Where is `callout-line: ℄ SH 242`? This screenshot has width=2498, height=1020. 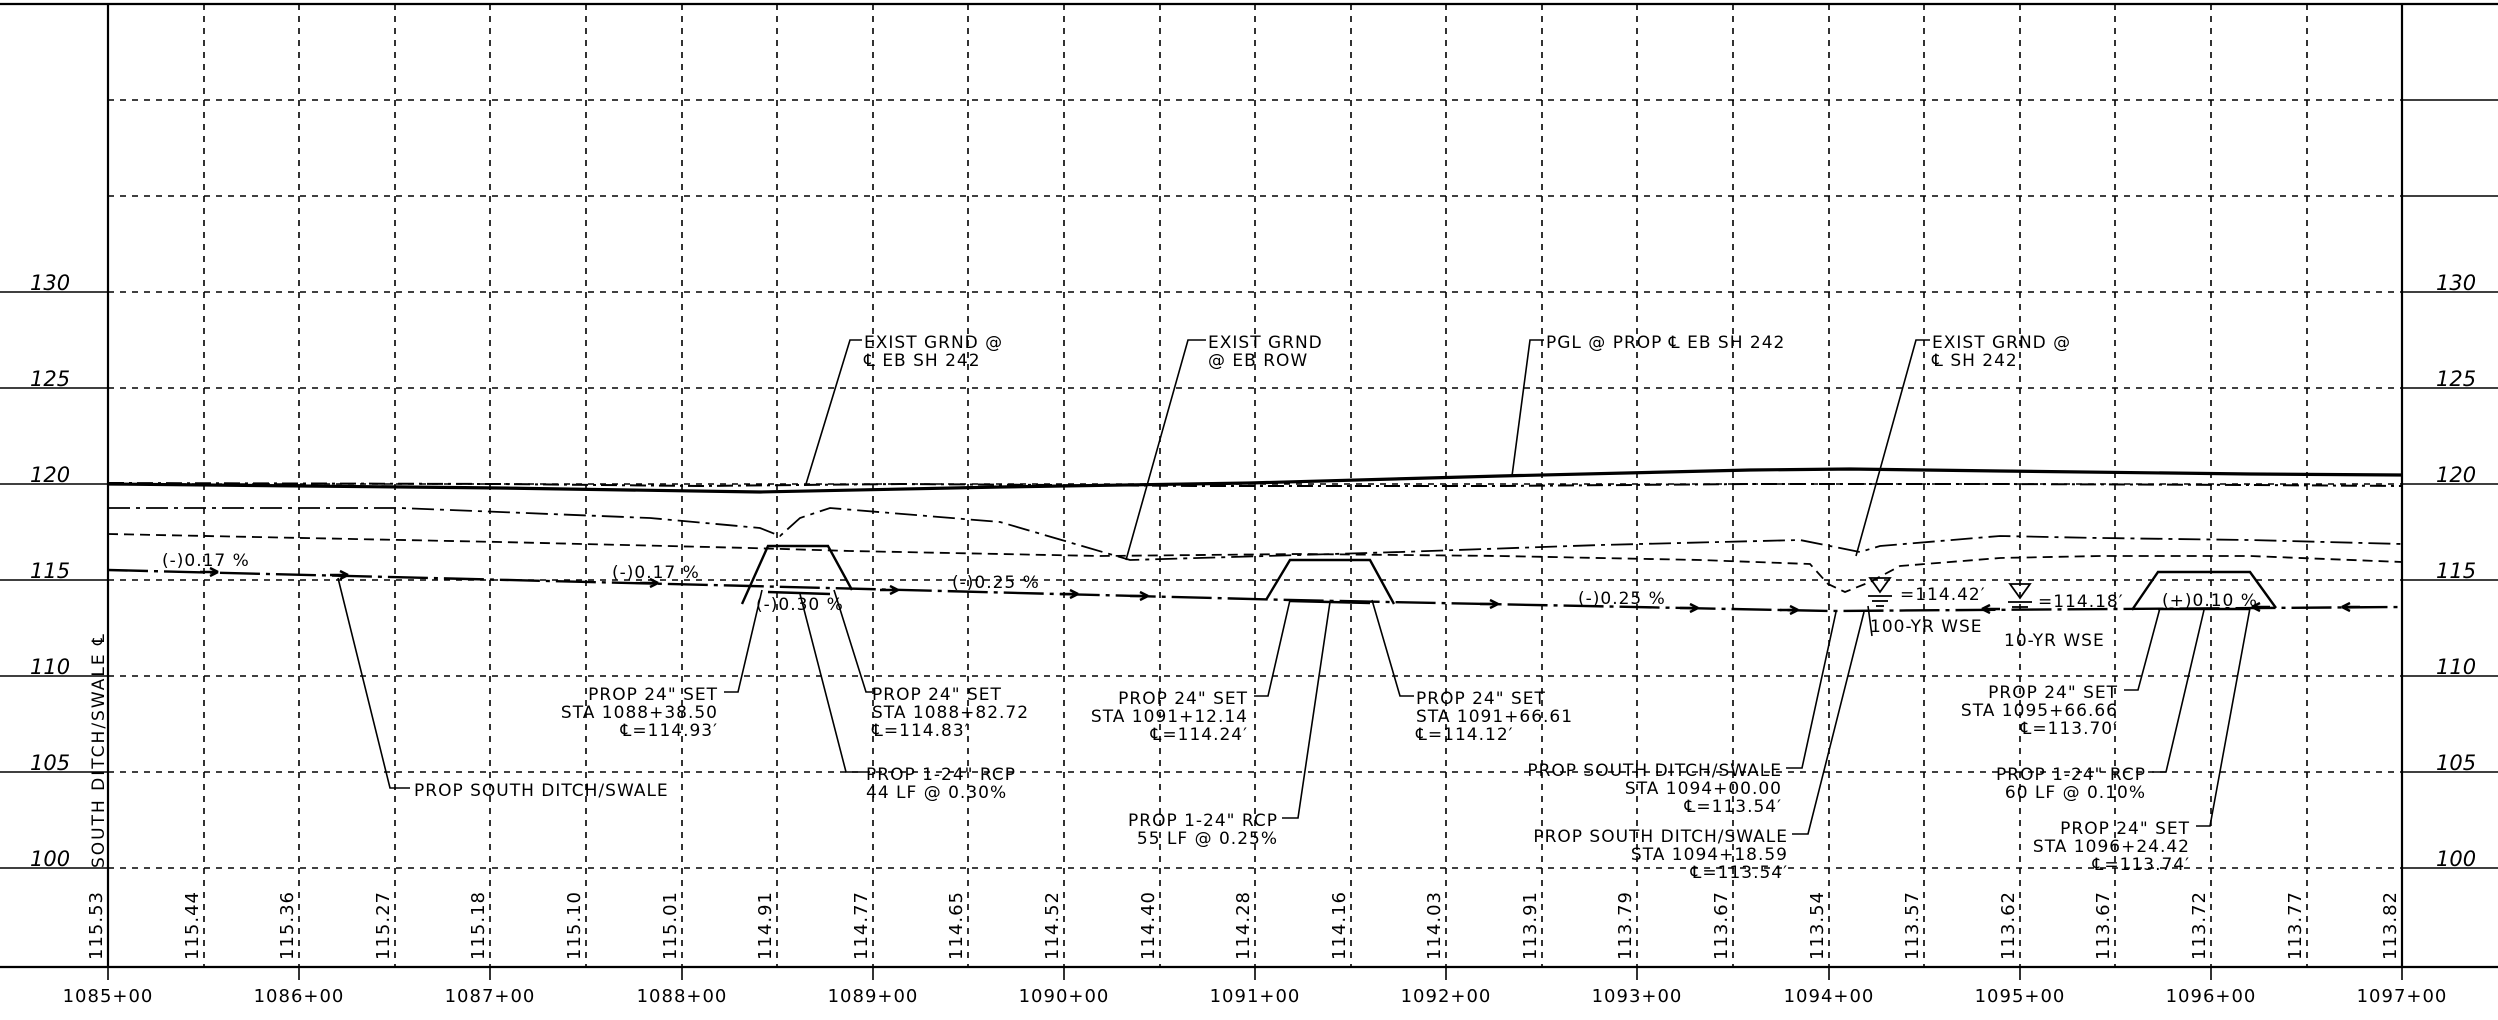
callout-line: ℄ SH 242 is located at coordinates (1974, 361).